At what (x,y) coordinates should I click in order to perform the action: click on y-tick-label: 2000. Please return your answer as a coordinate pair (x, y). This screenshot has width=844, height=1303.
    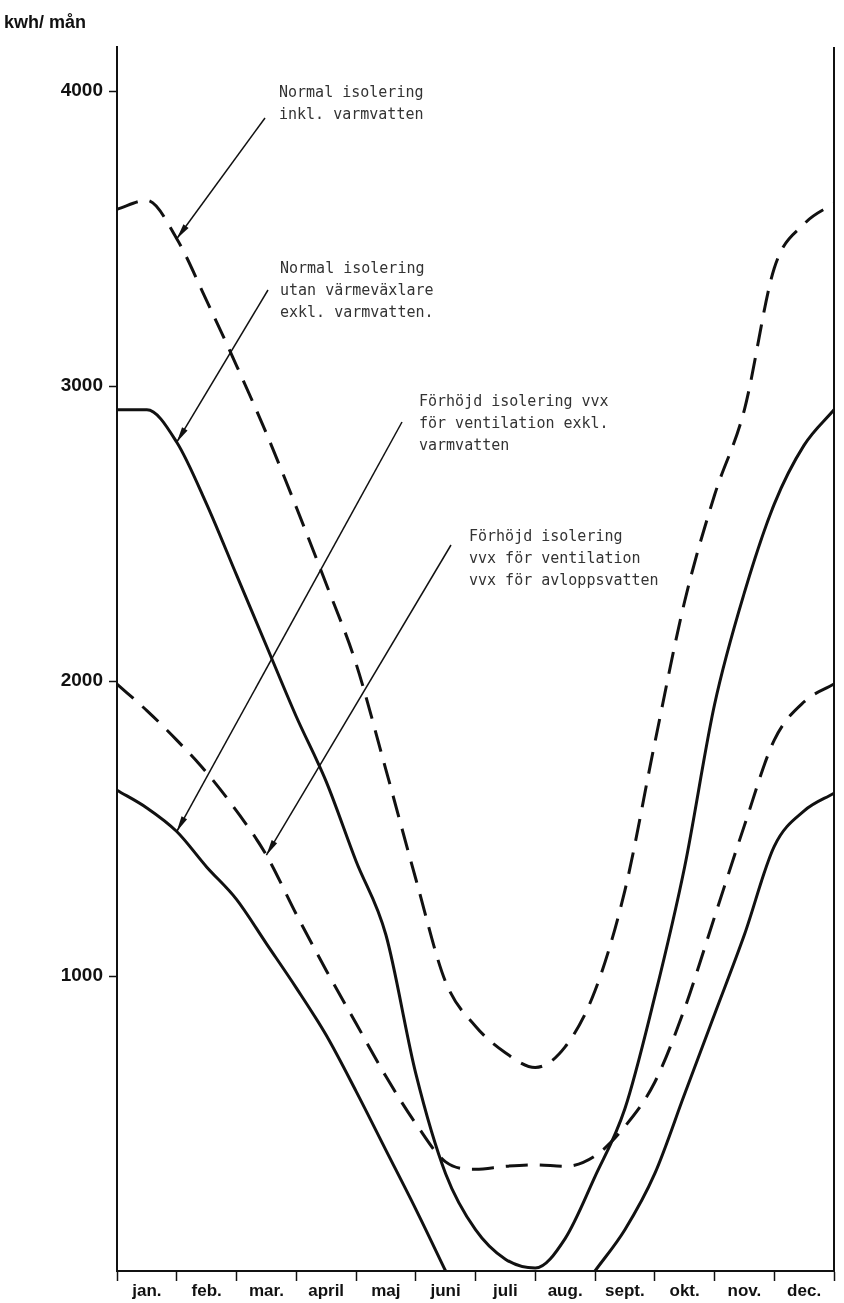
    Looking at the image, I should click on (81, 680).